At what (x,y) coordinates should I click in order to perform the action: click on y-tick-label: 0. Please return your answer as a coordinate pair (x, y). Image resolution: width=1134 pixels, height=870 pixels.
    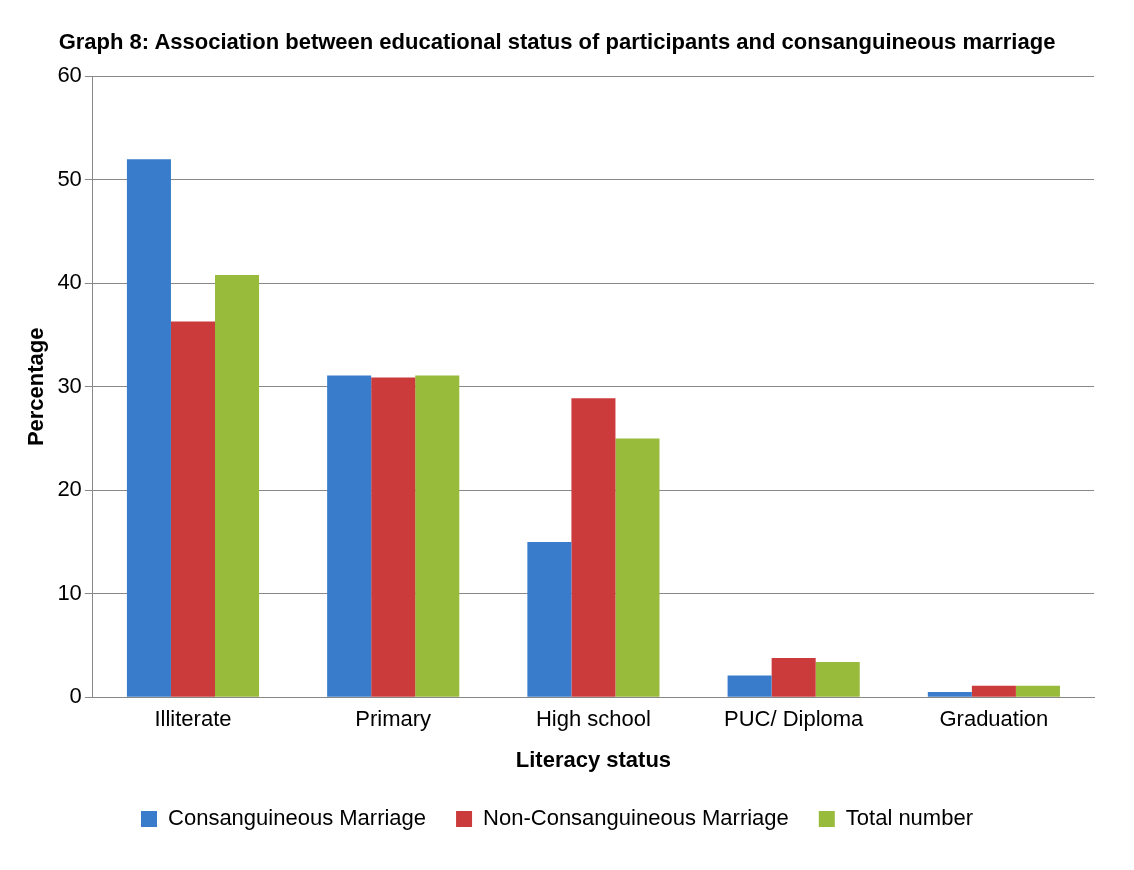
    Looking at the image, I should click on (75, 696).